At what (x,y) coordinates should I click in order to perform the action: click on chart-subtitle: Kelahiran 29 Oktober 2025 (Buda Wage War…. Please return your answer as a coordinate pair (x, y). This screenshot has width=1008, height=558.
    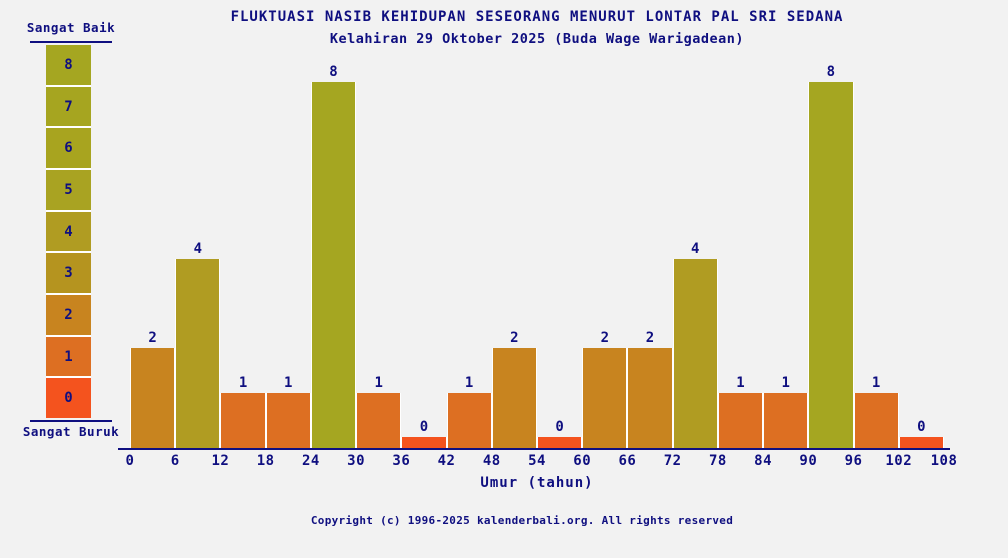
    Looking at the image, I should click on (537, 39).